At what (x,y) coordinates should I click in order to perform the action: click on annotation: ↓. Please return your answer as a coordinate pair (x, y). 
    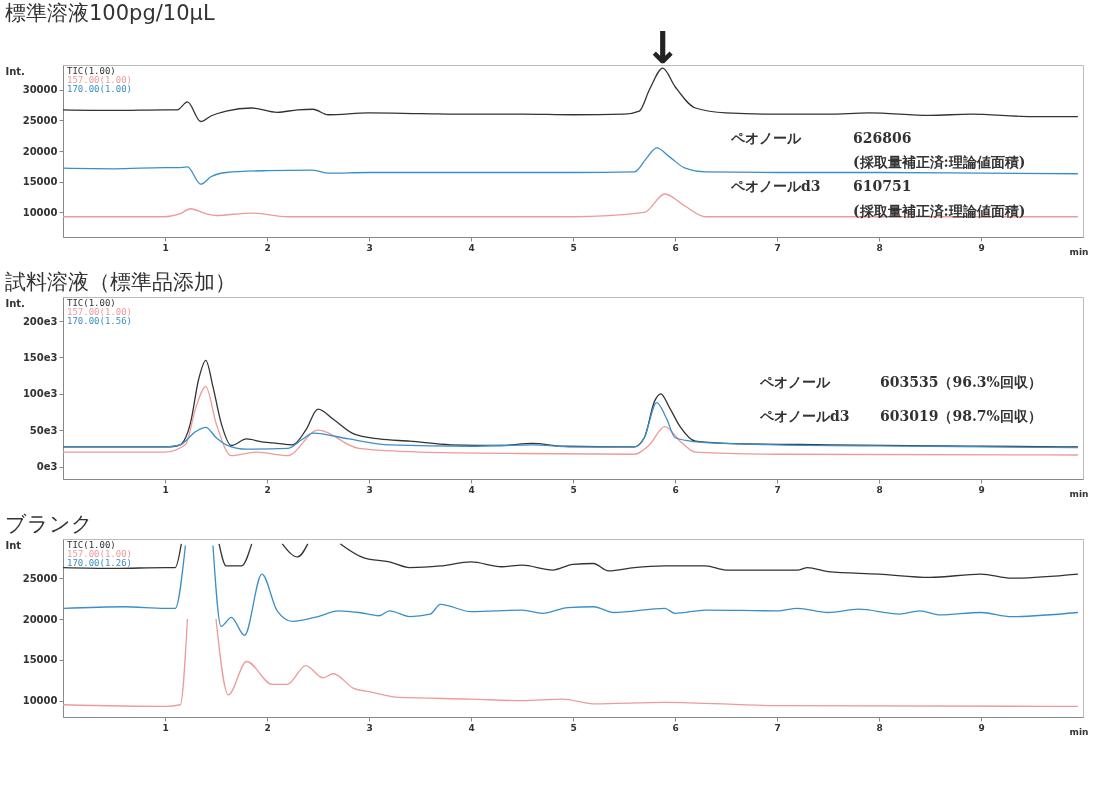
    Looking at the image, I should click on (663, 48).